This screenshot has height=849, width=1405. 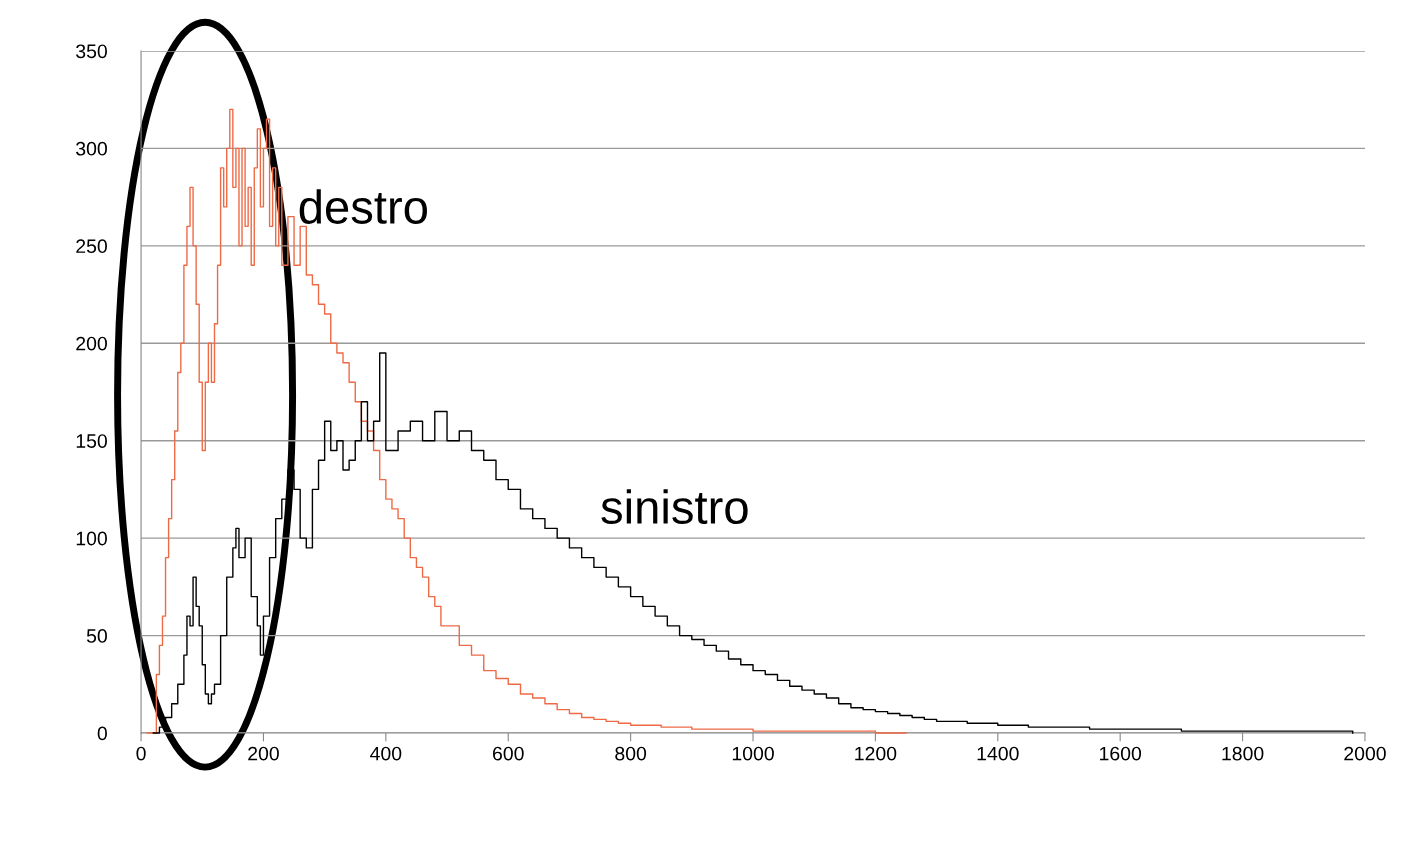 What do you see at coordinates (386, 753) in the screenshot?
I see `x-tick-label: 400` at bounding box center [386, 753].